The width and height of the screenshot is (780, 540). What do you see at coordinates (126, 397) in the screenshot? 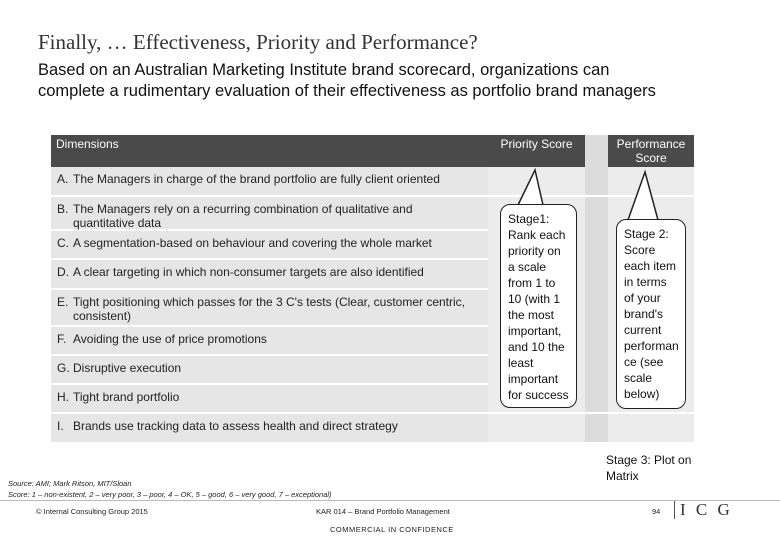
I see `row-text: Tight brand portfolio` at bounding box center [126, 397].